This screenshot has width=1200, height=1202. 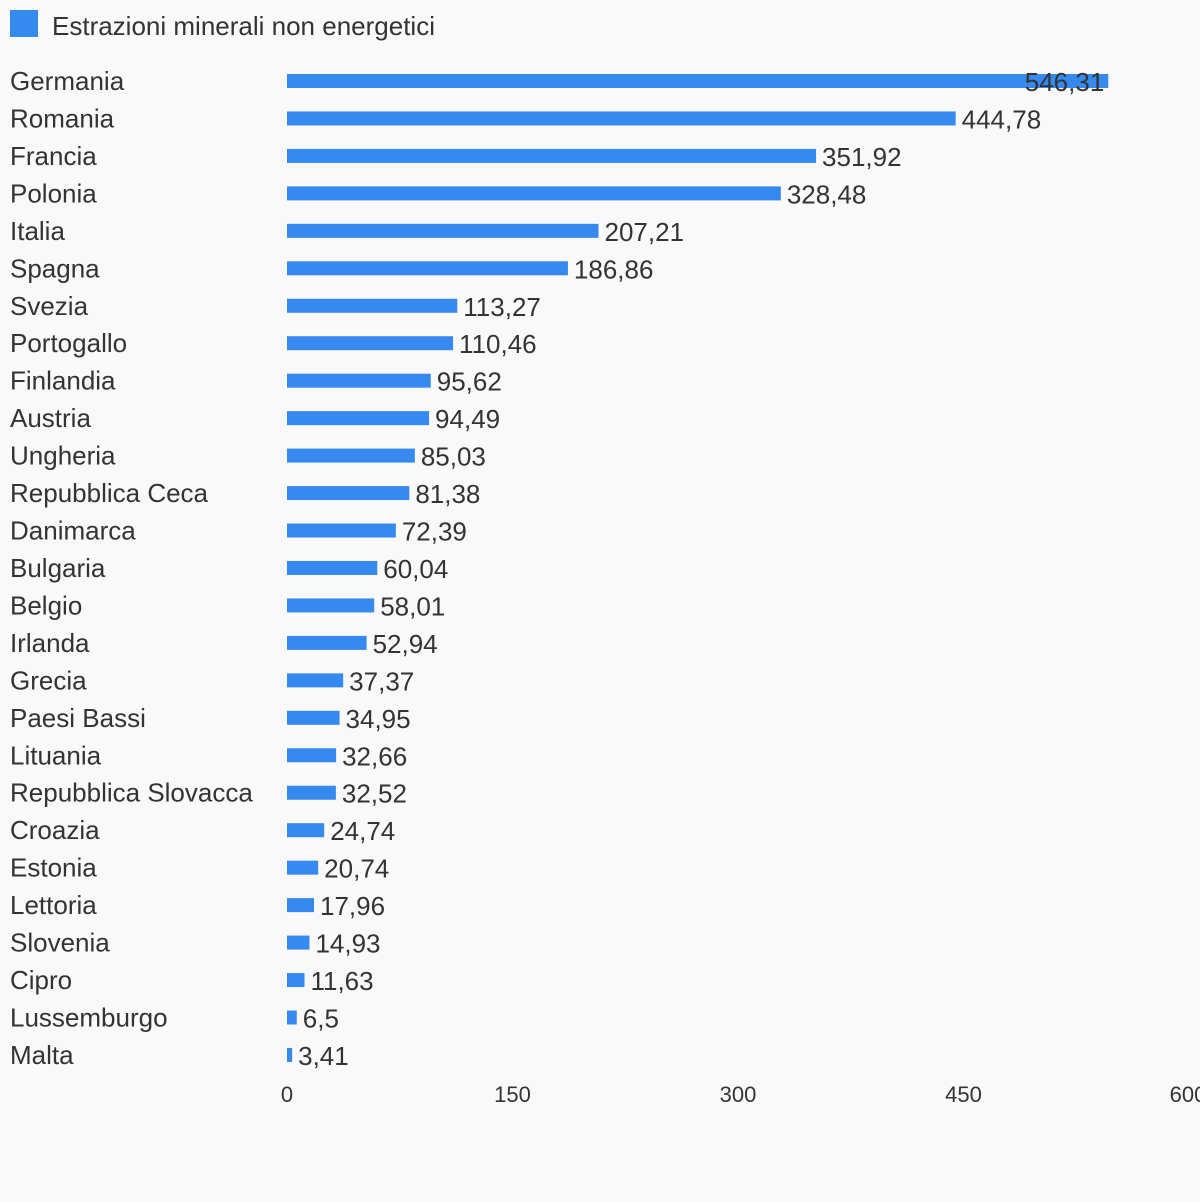 What do you see at coordinates (62, 118) in the screenshot?
I see `category-label: Romania` at bounding box center [62, 118].